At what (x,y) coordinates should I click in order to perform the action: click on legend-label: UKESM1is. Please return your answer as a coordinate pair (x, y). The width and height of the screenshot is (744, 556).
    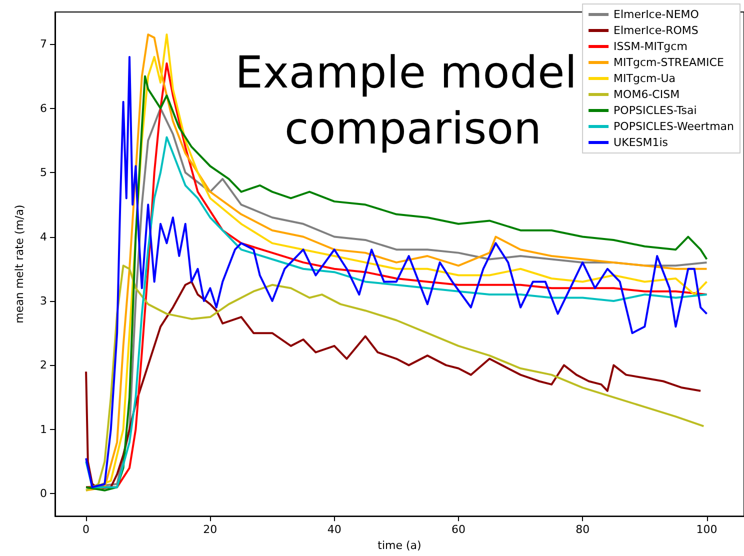
    Looking at the image, I should click on (641, 142).